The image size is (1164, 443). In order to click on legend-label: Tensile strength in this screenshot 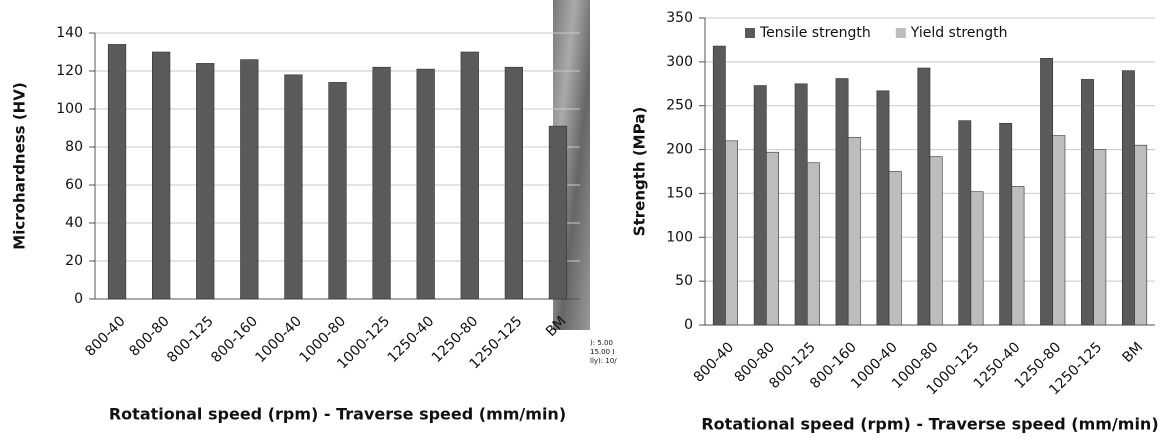, I will do `click(815, 33)`.